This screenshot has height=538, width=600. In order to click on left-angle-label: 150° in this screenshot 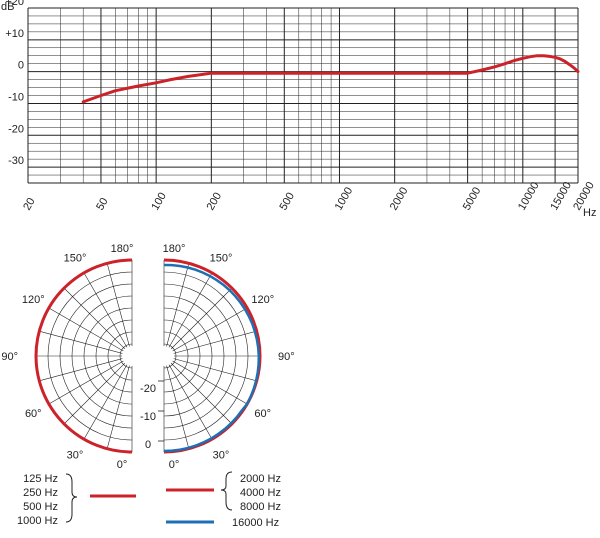, I will do `click(75, 258)`.